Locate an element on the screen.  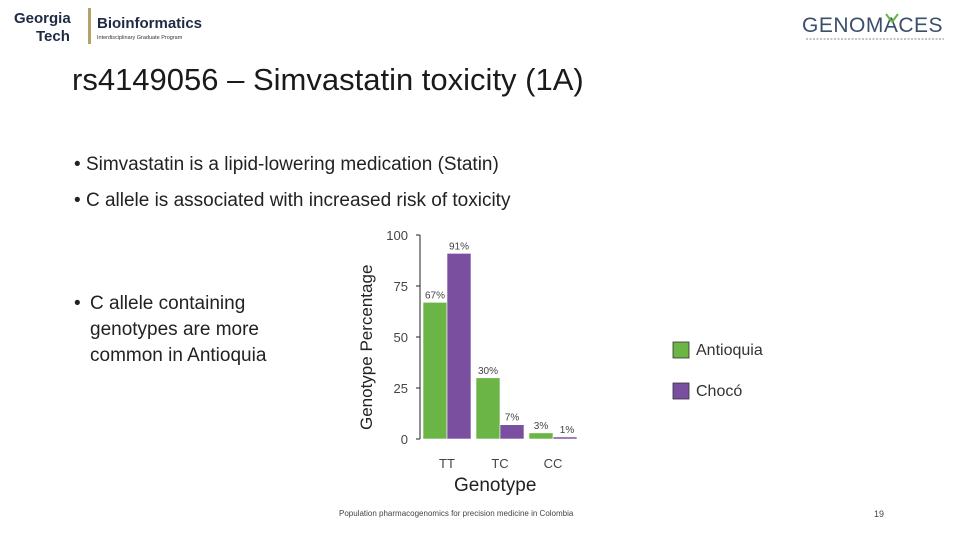
chart-x-axis-label: Genotype is located at coordinates (495, 485).